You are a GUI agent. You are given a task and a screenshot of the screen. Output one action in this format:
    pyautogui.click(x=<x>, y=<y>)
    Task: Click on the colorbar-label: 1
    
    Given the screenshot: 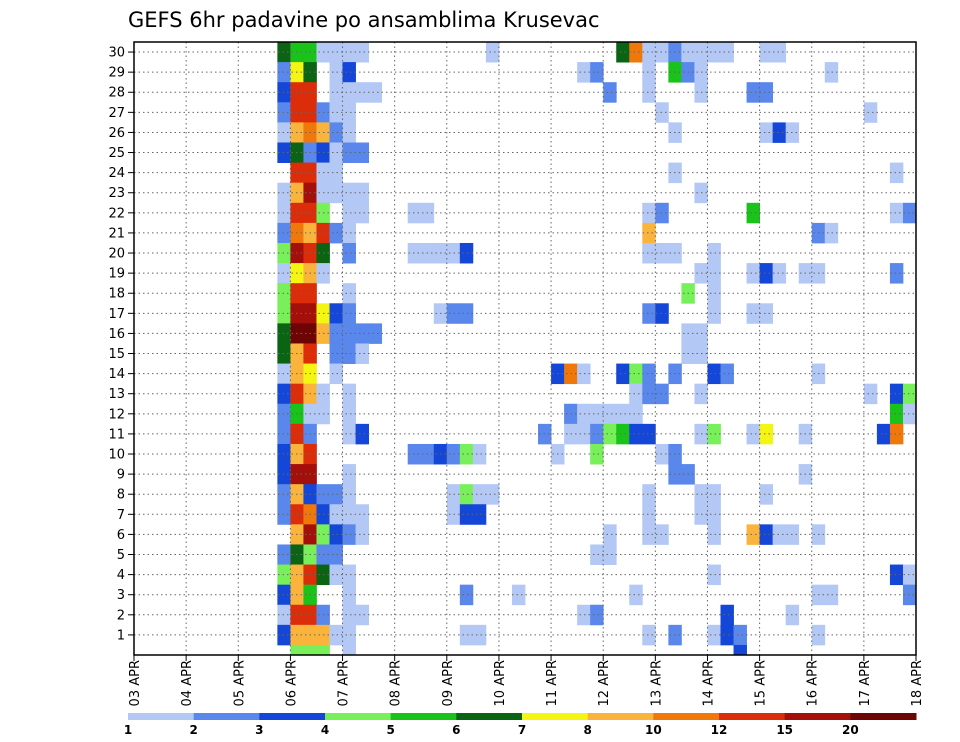 What is the action you would take?
    pyautogui.click(x=128, y=730)
    